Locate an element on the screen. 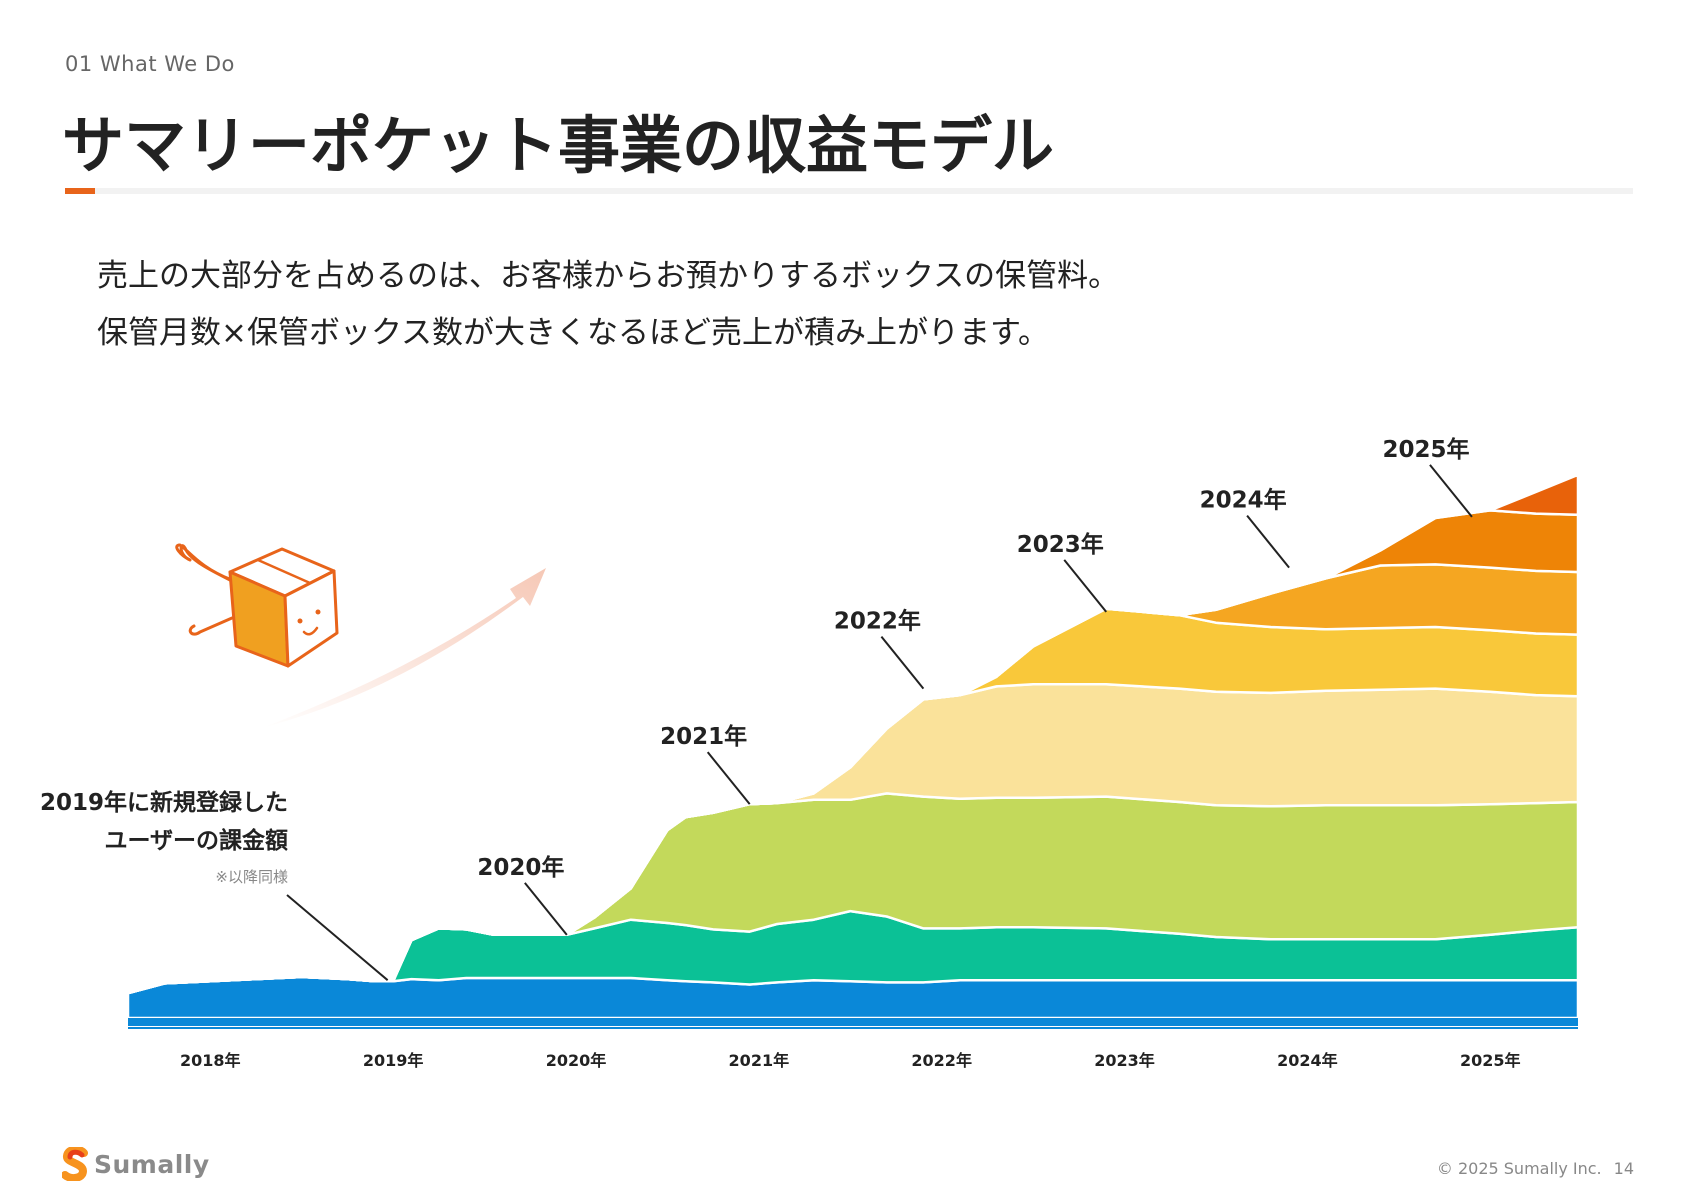  title-accent-bar is located at coordinates (80, 191).